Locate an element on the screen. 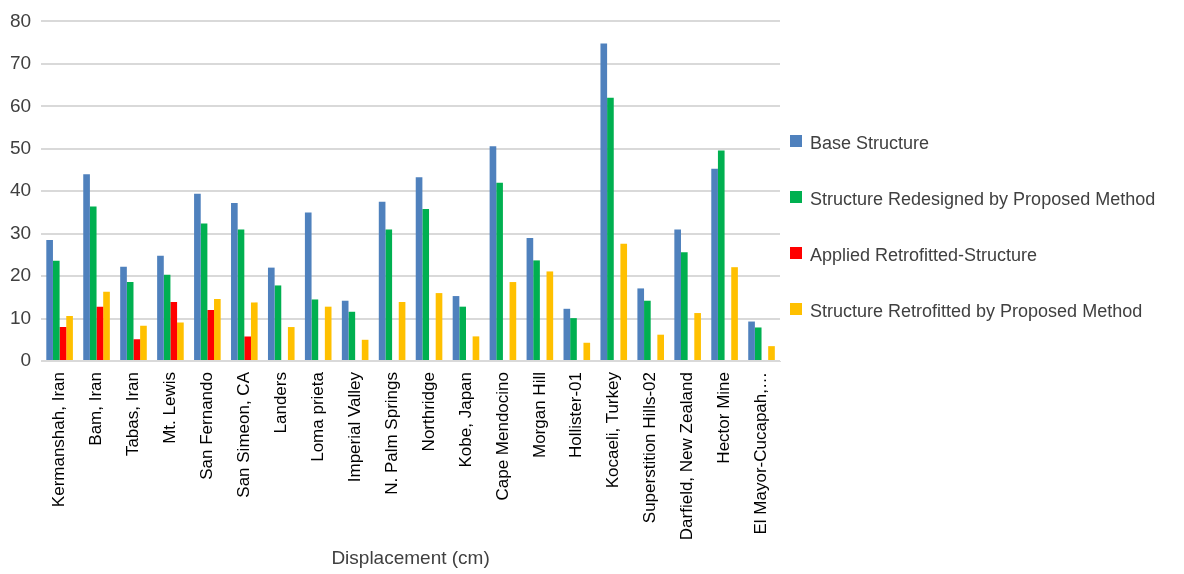 Image resolution: width=1184 pixels, height=574 pixels. x-tick-label: Hector Mine is located at coordinates (724, 418).